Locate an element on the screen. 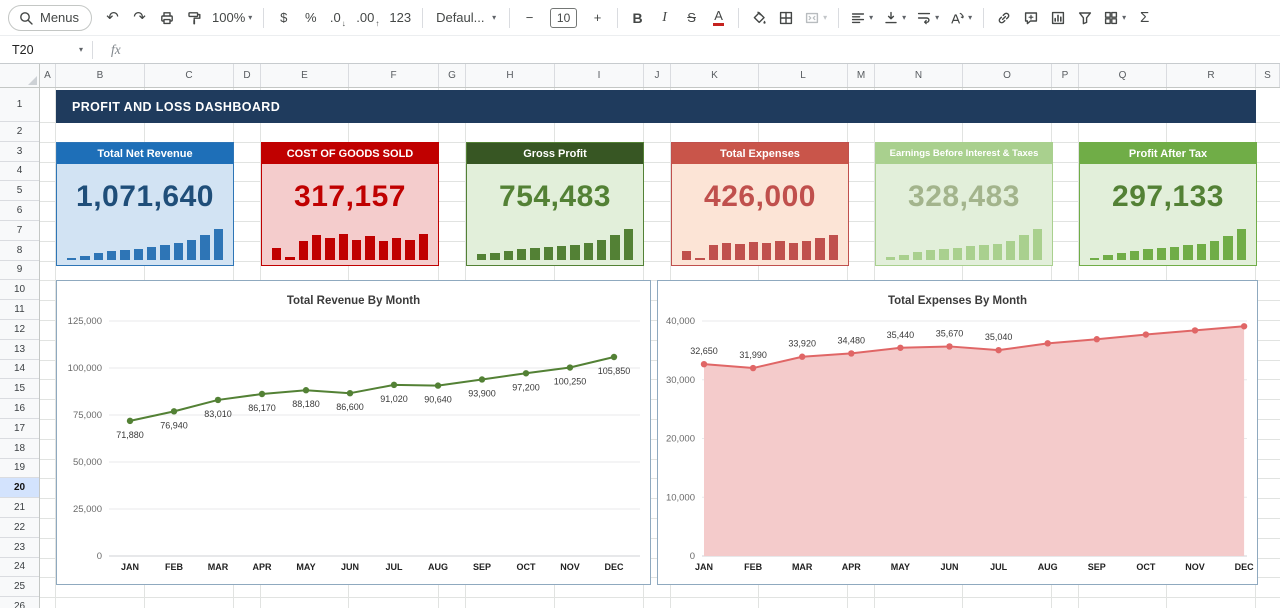 This screenshot has height=608, width=1280. column-header-J: J is located at coordinates (657, 75).